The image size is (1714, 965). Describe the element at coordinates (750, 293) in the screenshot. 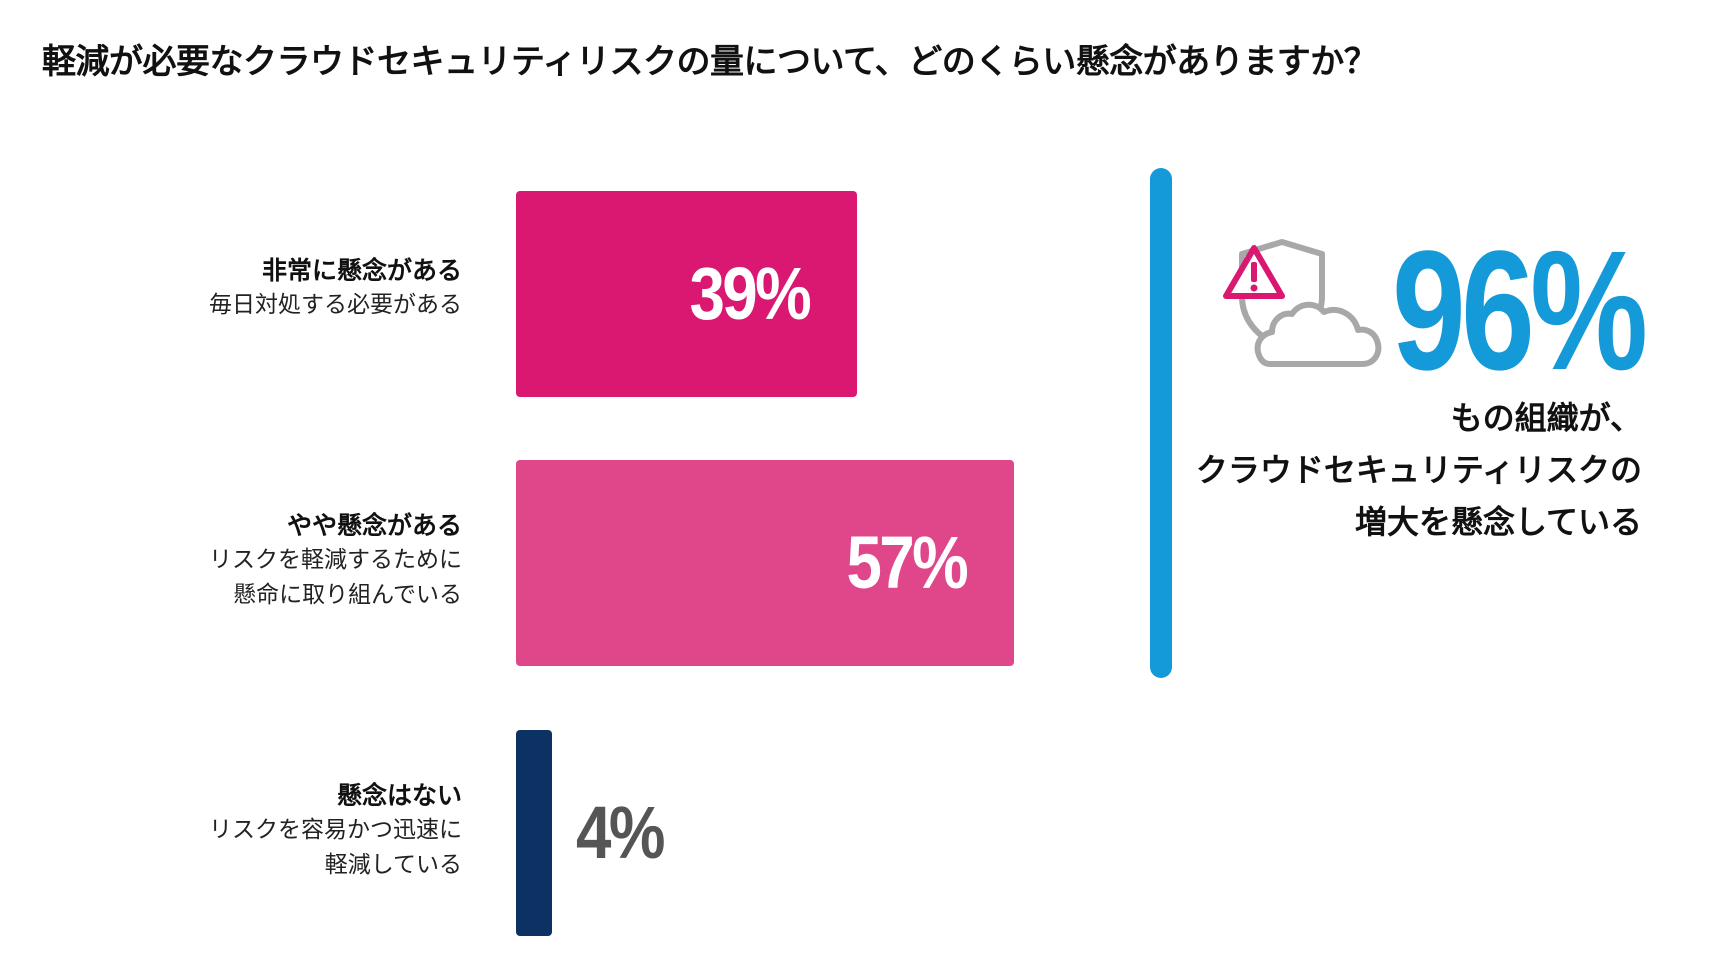

I see `bar-value-label-very-concerned: 39%` at that location.